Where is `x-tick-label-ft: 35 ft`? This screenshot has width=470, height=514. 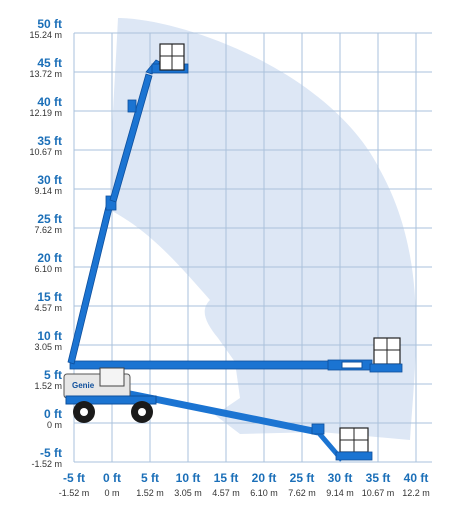
x-tick-label-ft: 35 ft is located at coordinates (378, 478).